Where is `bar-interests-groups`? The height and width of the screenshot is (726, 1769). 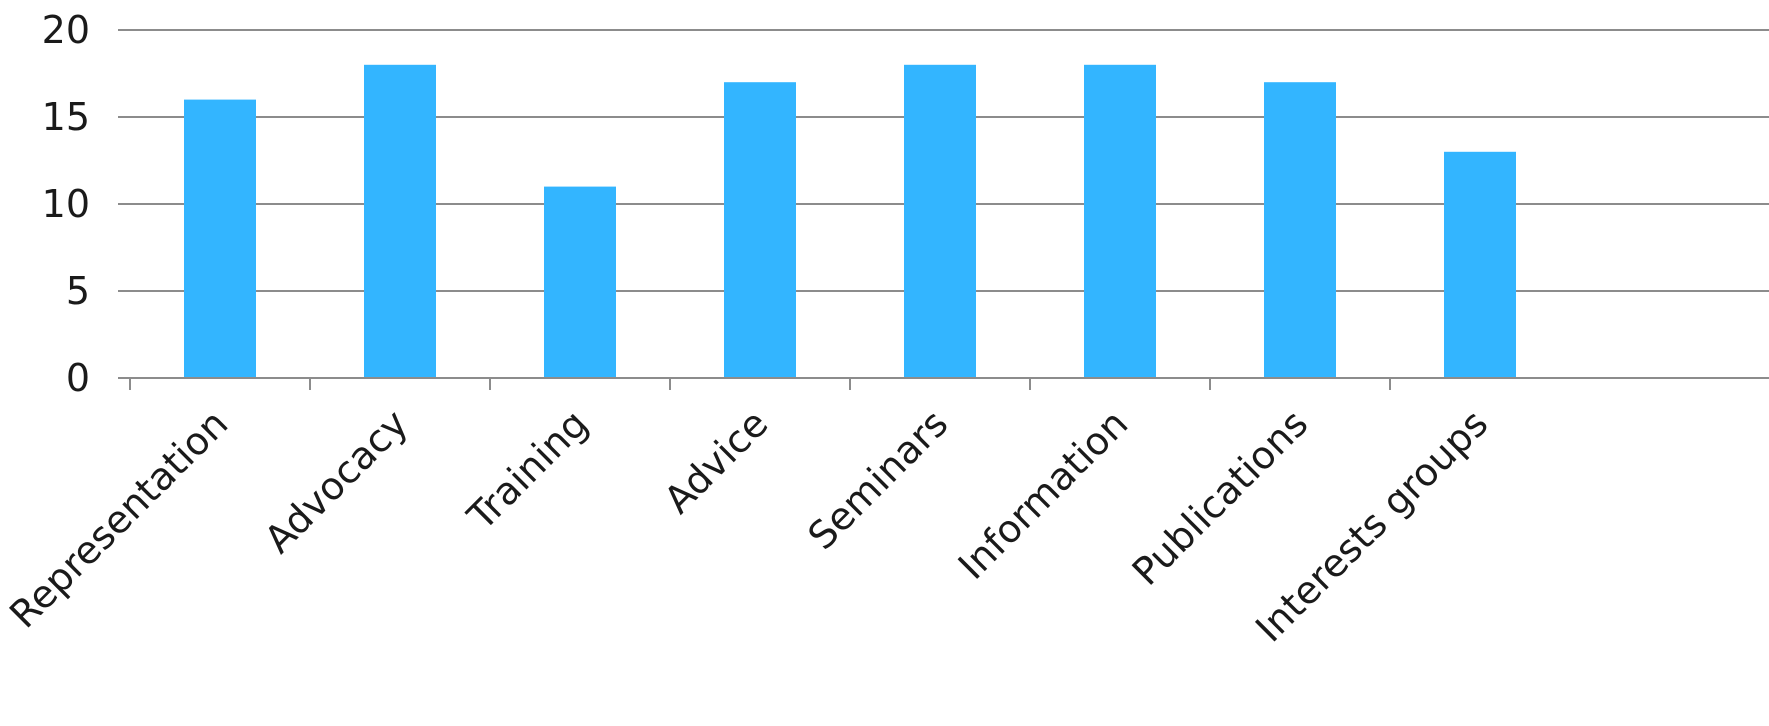 bar-interests-groups is located at coordinates (1480, 264).